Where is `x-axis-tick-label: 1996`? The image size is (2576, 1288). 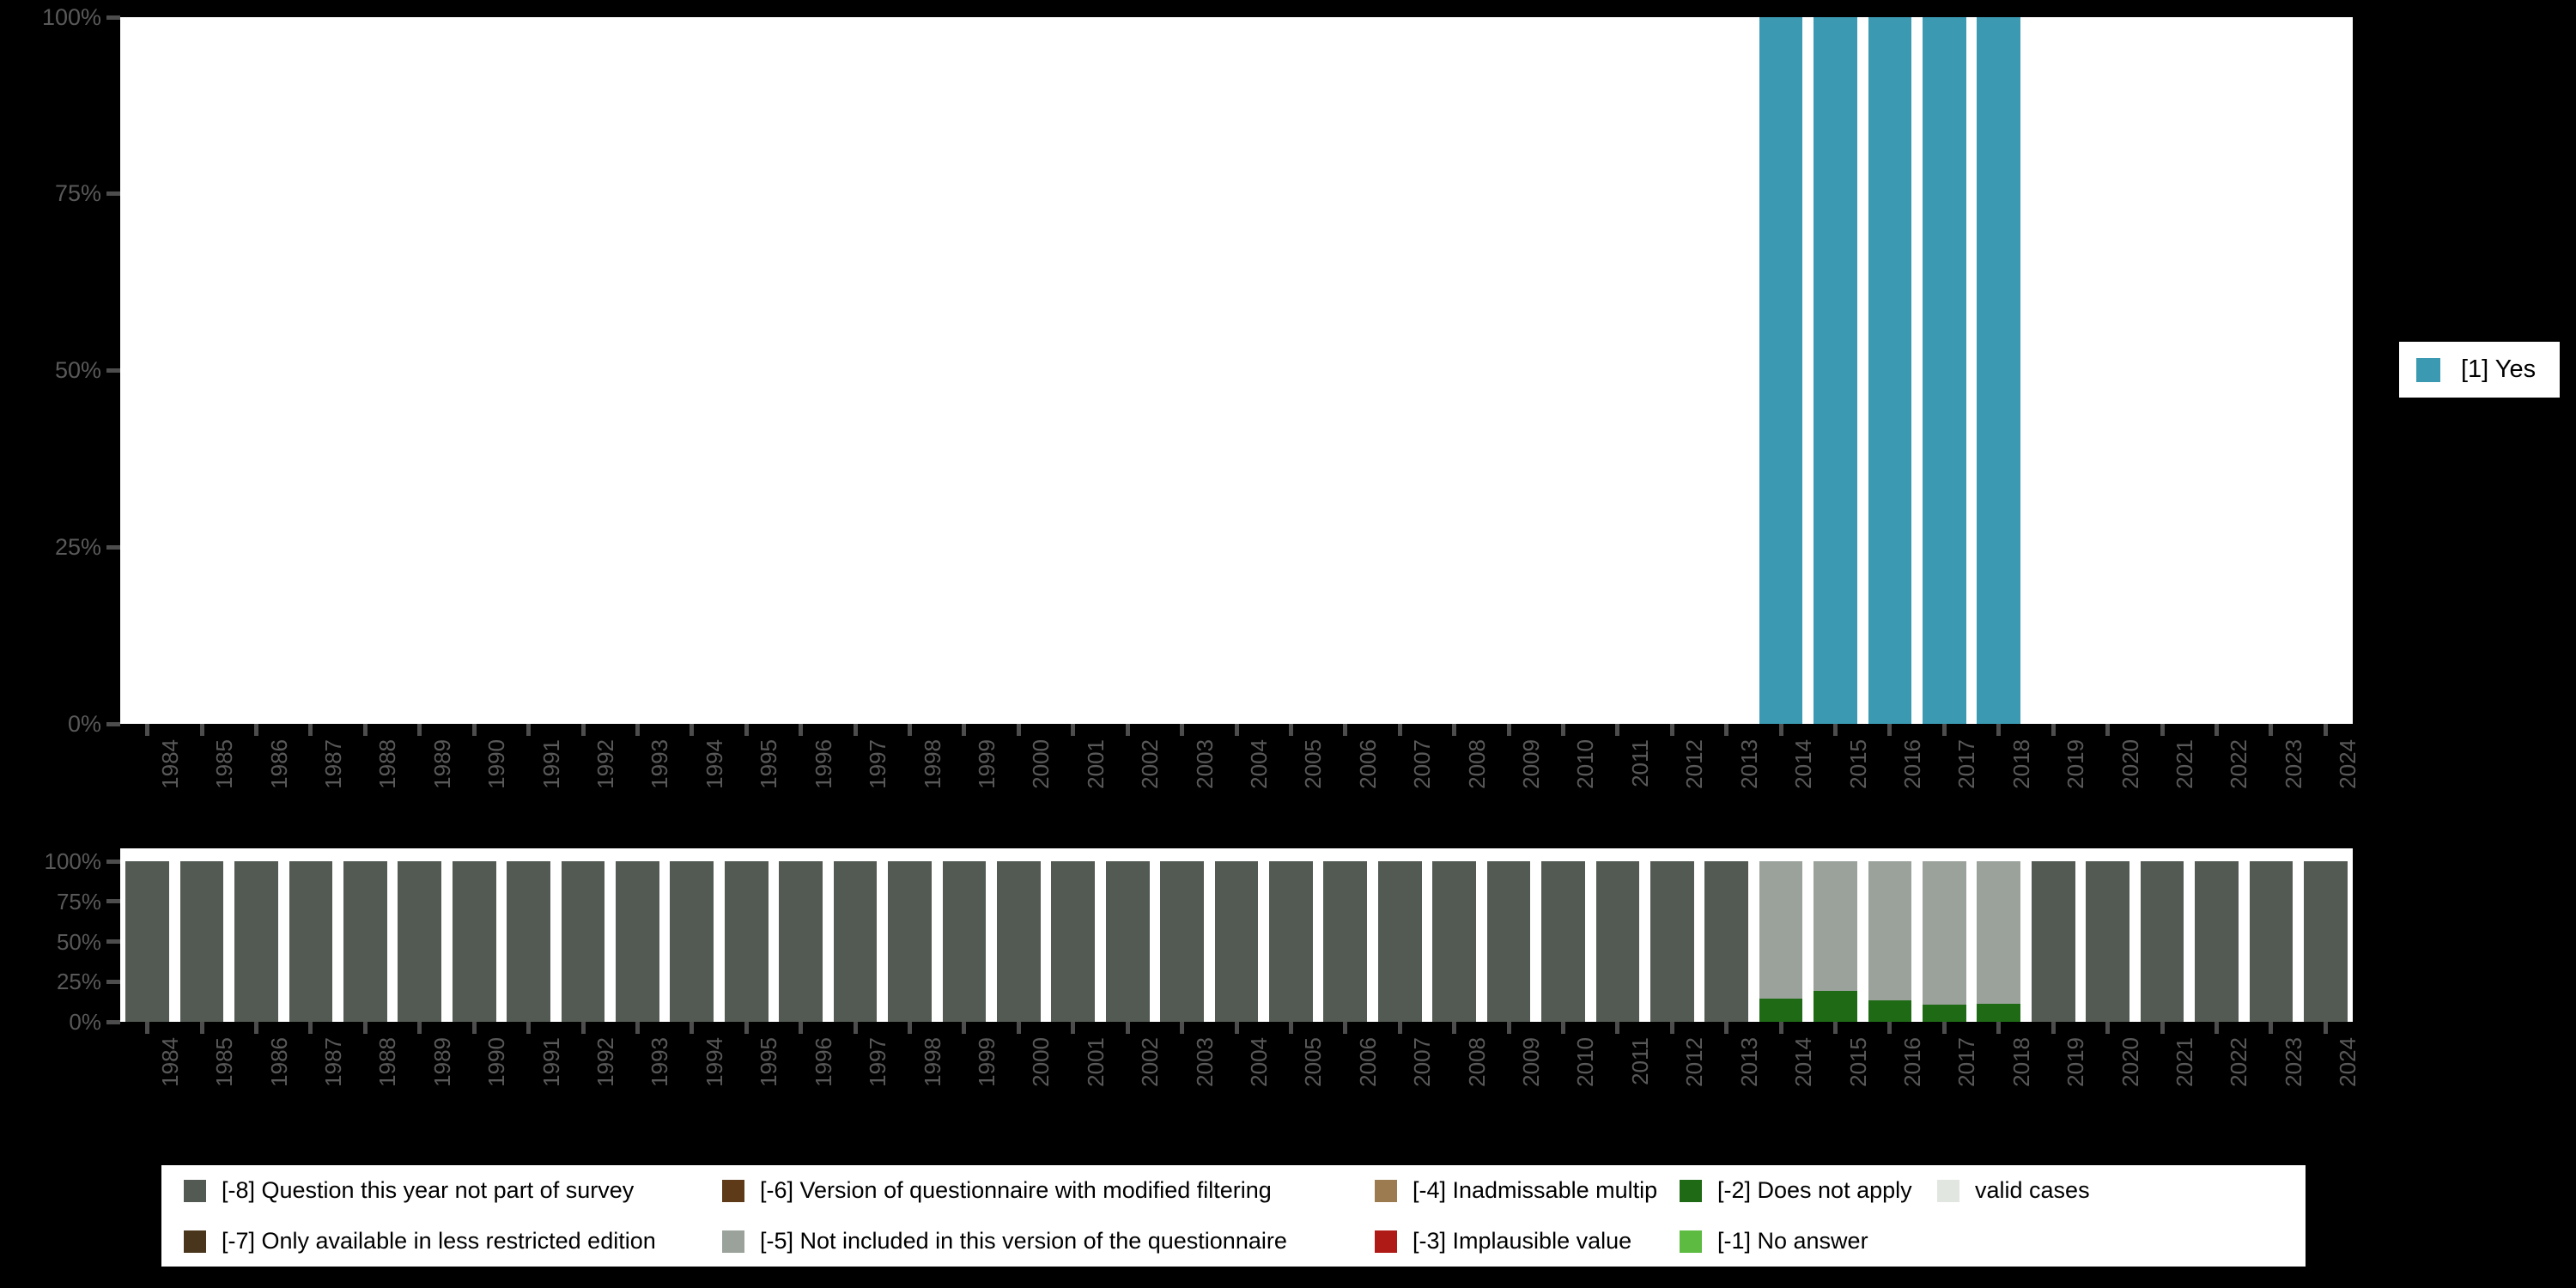
x-axis-tick-label: 1996 is located at coordinates (823, 1062).